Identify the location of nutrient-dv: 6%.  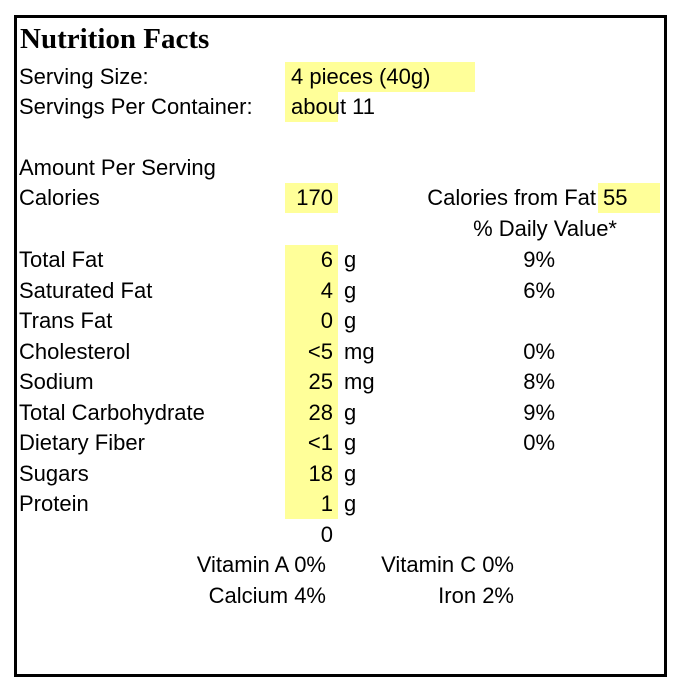
(539, 290).